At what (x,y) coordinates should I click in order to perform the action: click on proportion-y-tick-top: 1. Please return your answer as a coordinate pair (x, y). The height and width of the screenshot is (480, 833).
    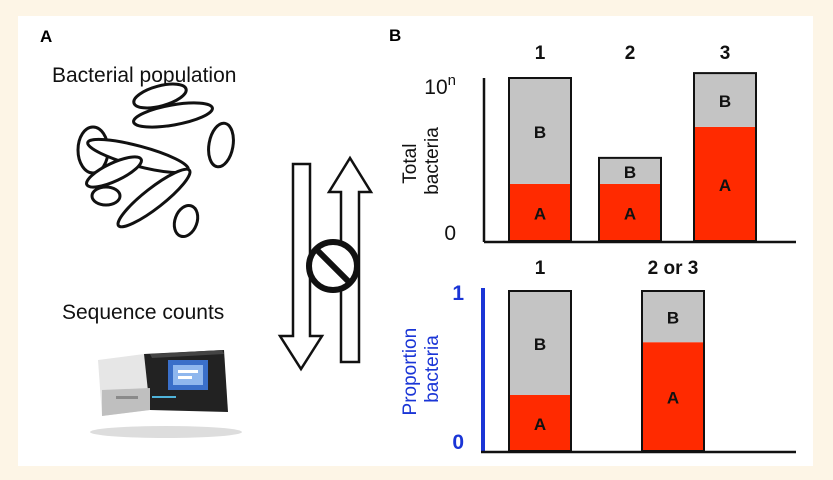
    Looking at the image, I should click on (458, 293).